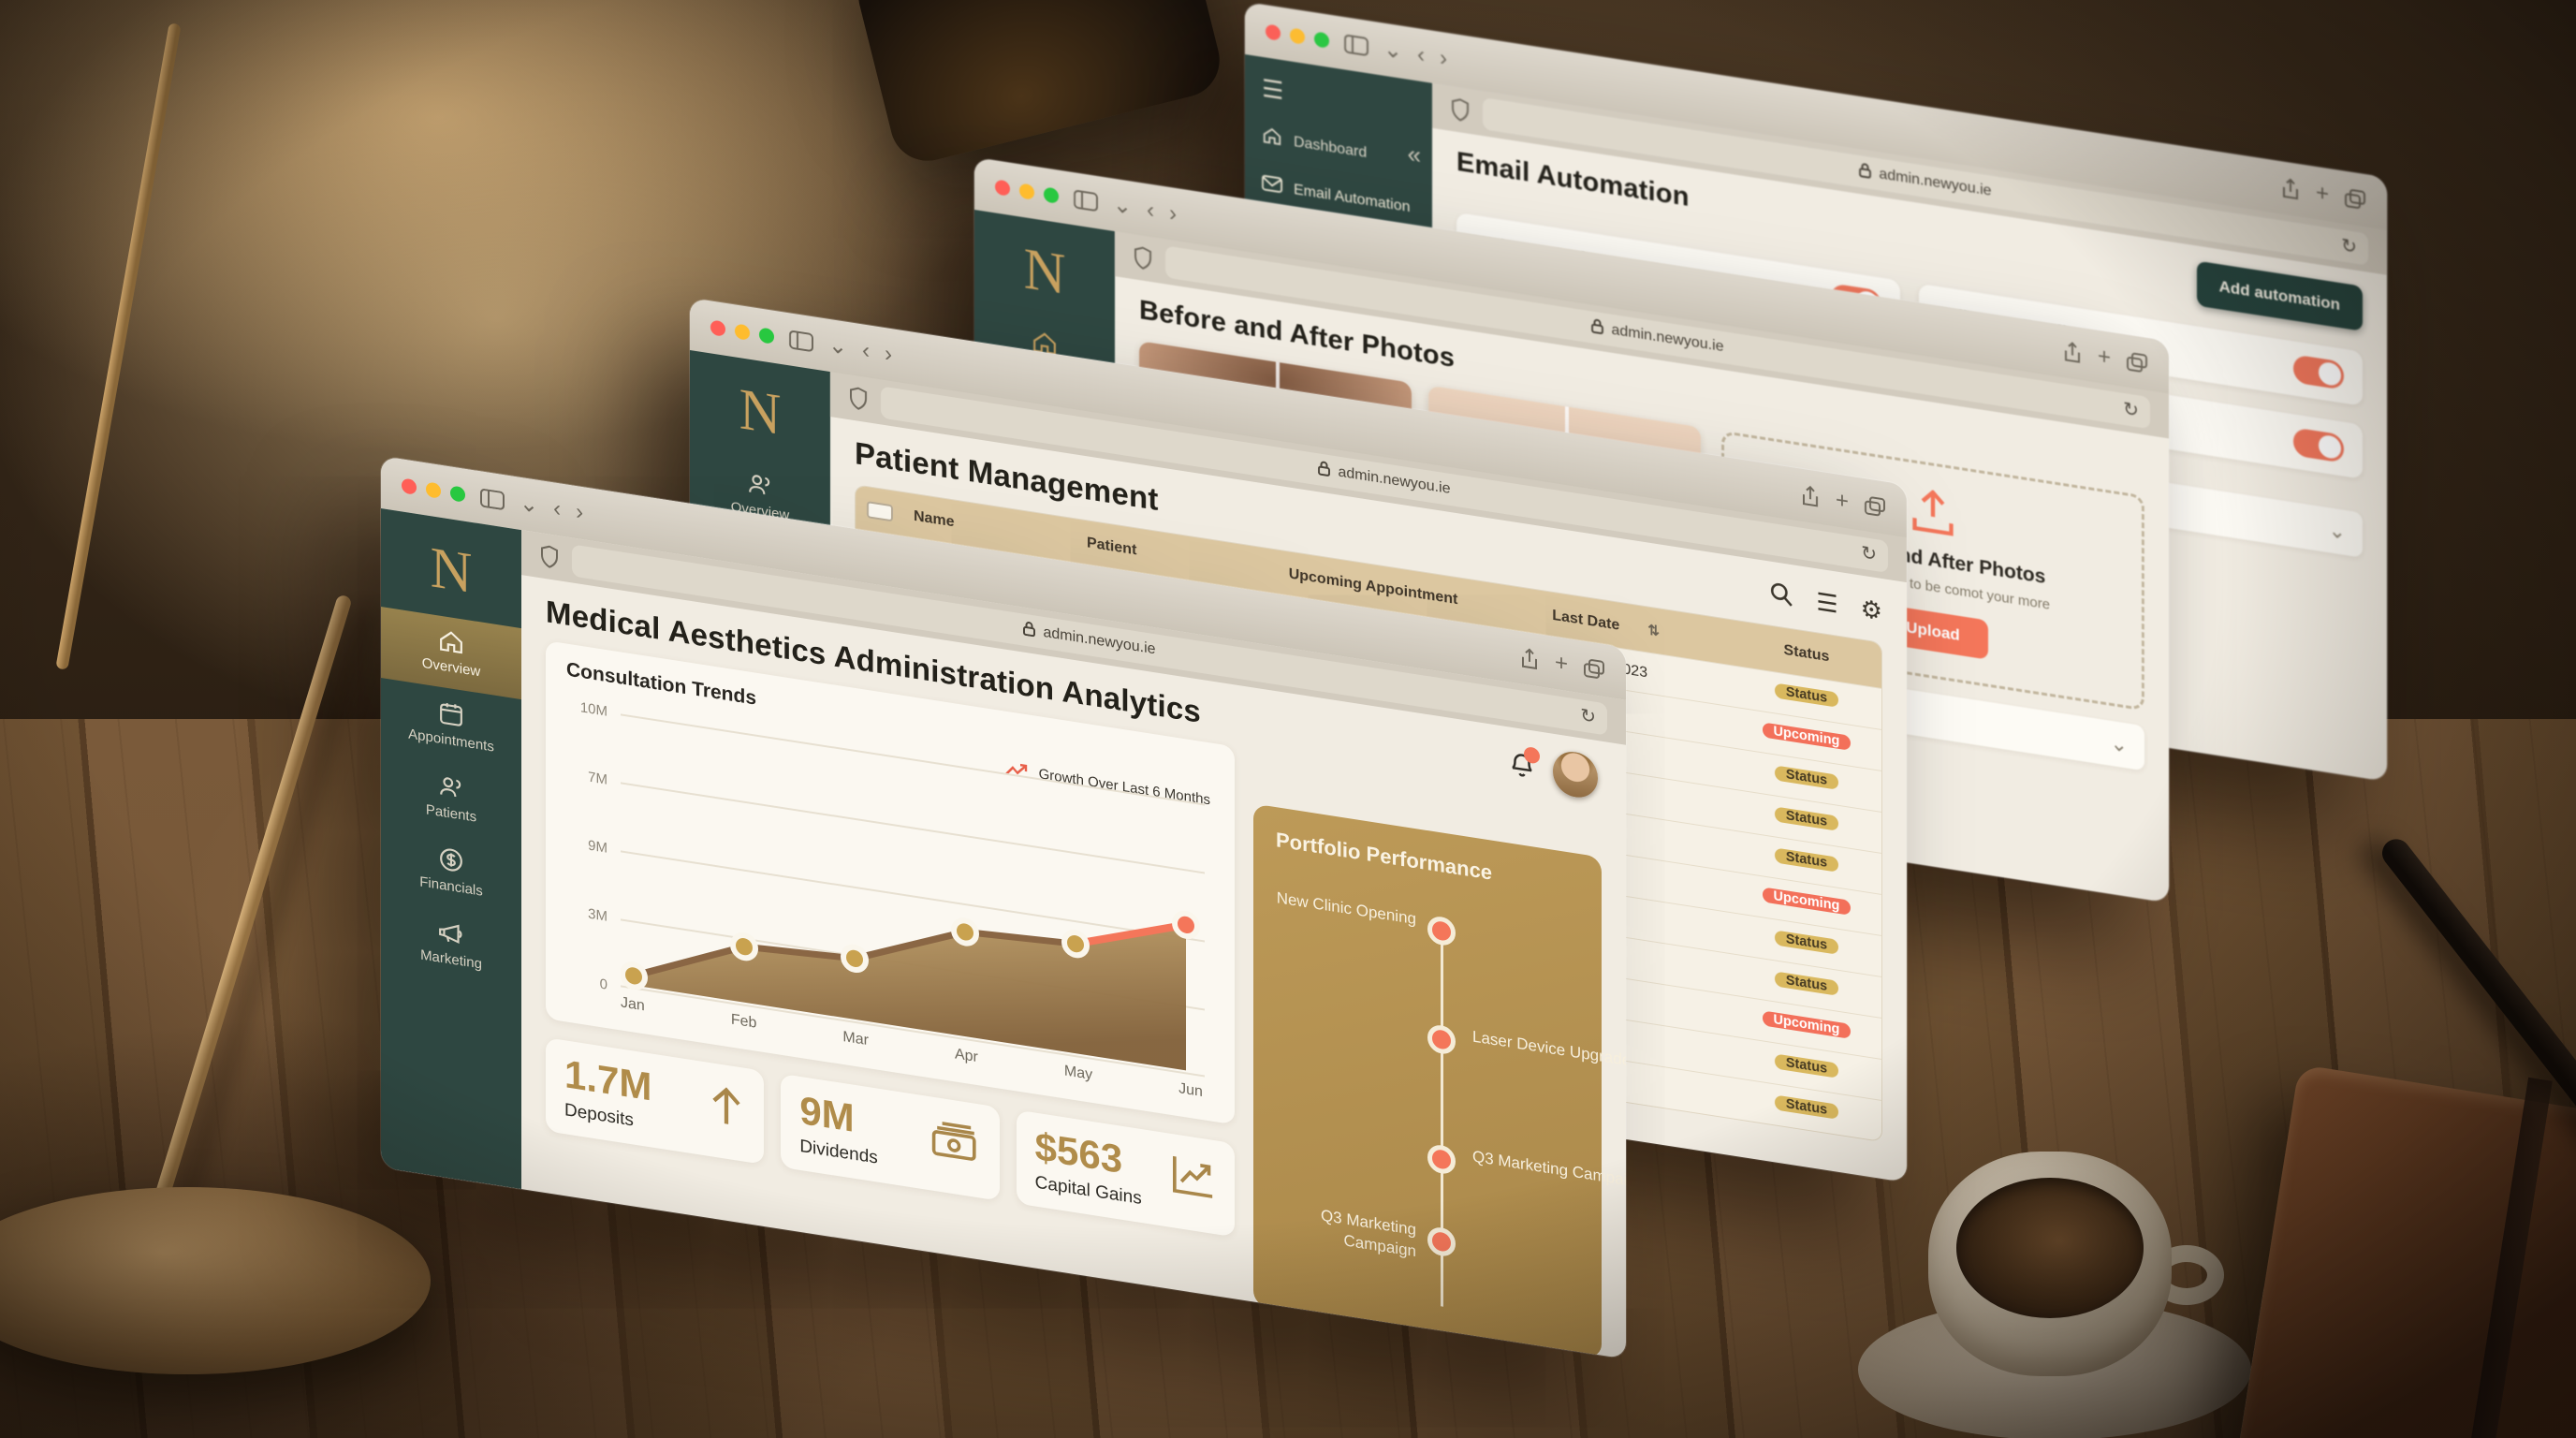  I want to click on select-all-checkbox, so click(880, 511).